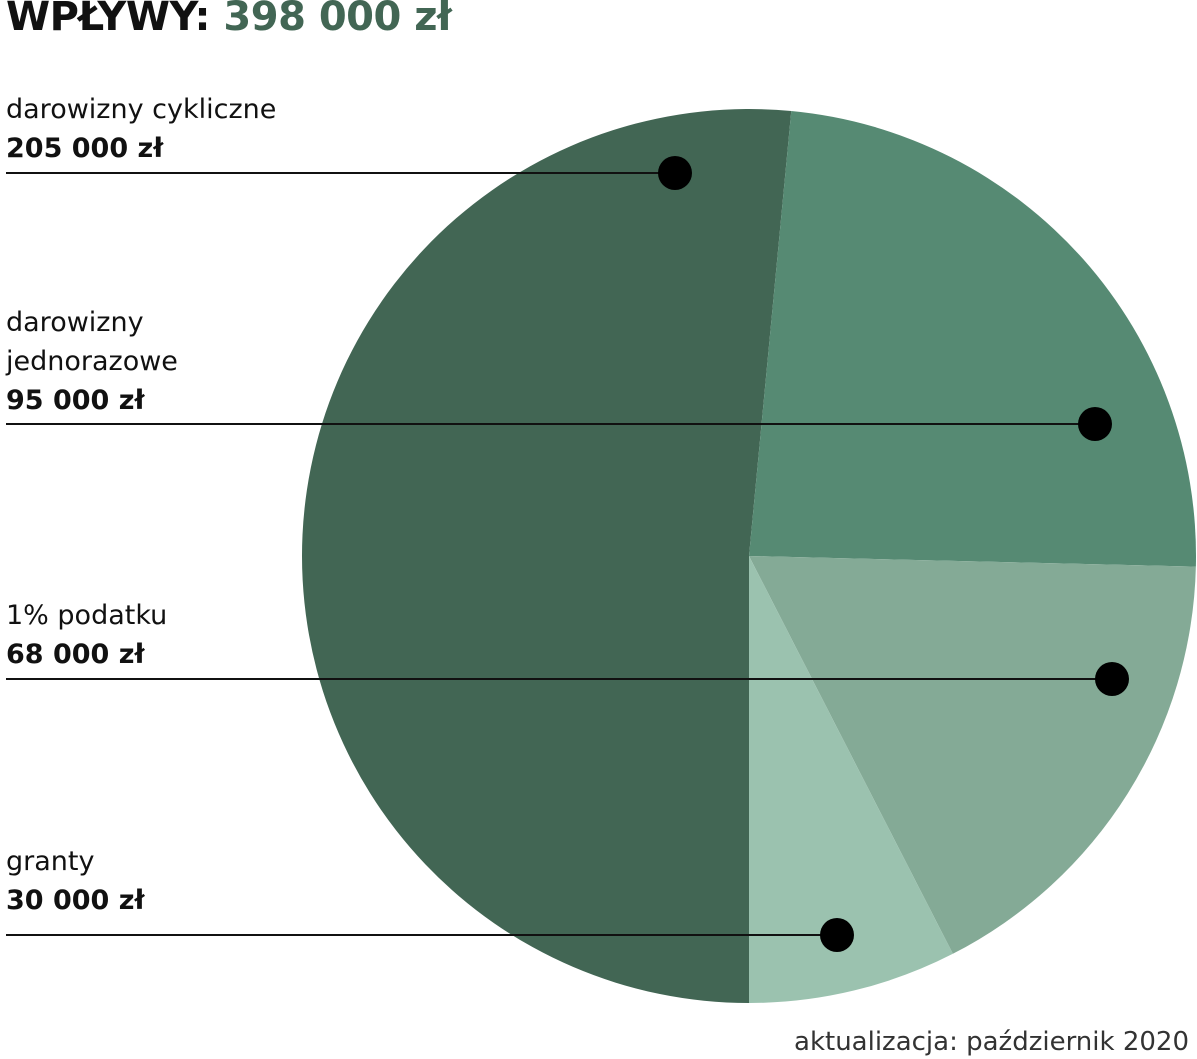 This screenshot has height=1059, width=1197. Describe the element at coordinates (141, 109) in the screenshot. I see `category-label: darowizny cykliczne` at that location.